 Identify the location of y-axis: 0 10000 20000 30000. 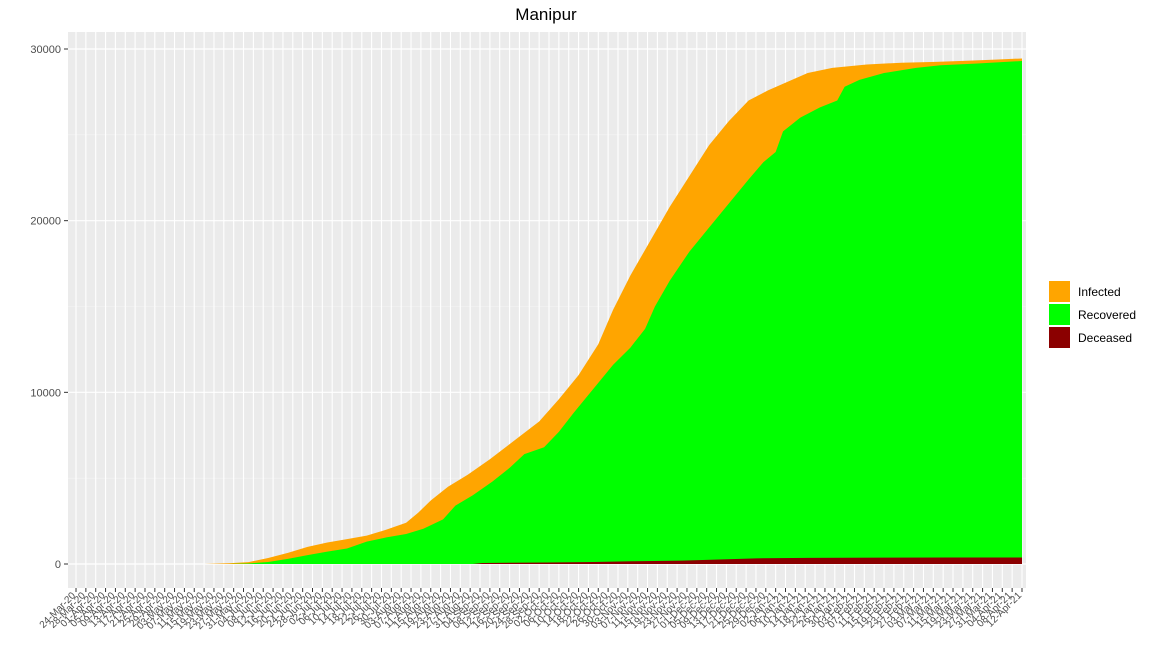
(49, 307).